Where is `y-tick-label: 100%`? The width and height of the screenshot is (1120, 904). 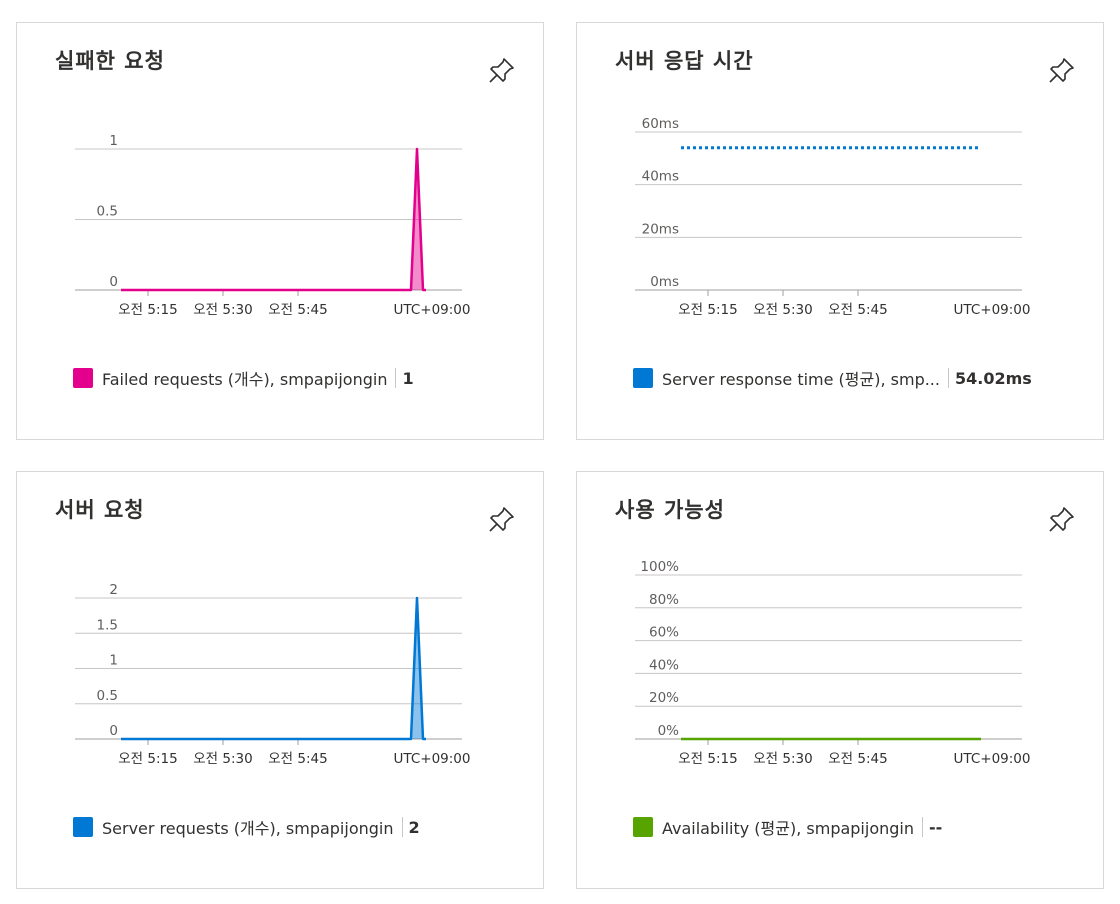
y-tick-label: 100% is located at coordinates (659, 567).